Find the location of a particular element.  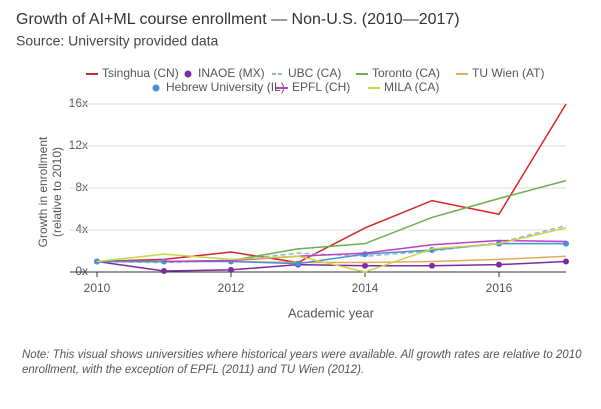

legend-label: Hebrew University (IL) is located at coordinates (225, 87).